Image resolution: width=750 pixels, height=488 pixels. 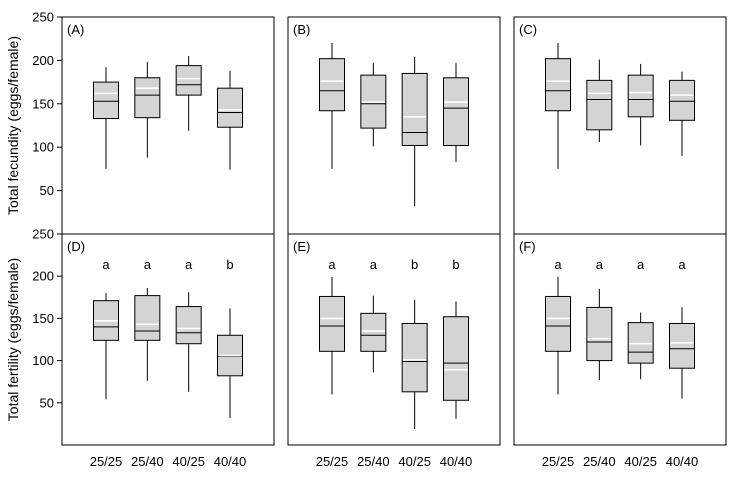 I want to click on panel-label: (D), so click(x=76, y=246).